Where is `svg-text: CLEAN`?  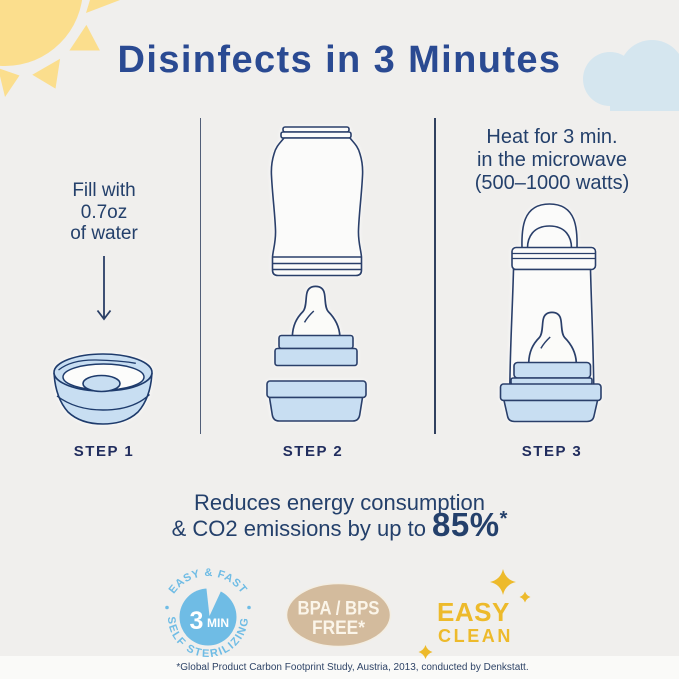 svg-text: CLEAN is located at coordinates (475, 636).